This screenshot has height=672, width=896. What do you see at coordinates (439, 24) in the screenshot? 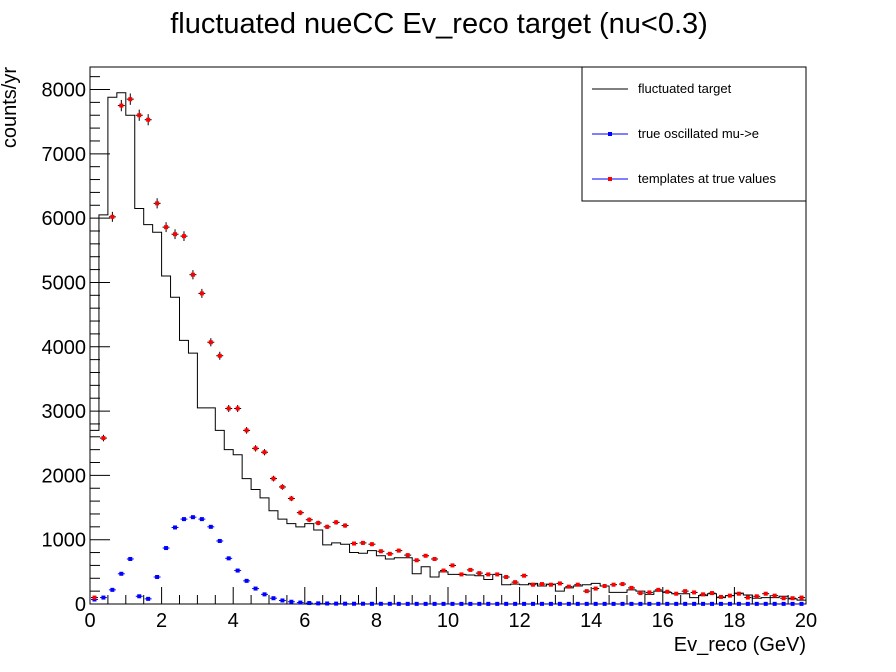
I see `chart-title: fluctuated nueCC Ev_reco target (nu<0.3)` at bounding box center [439, 24].